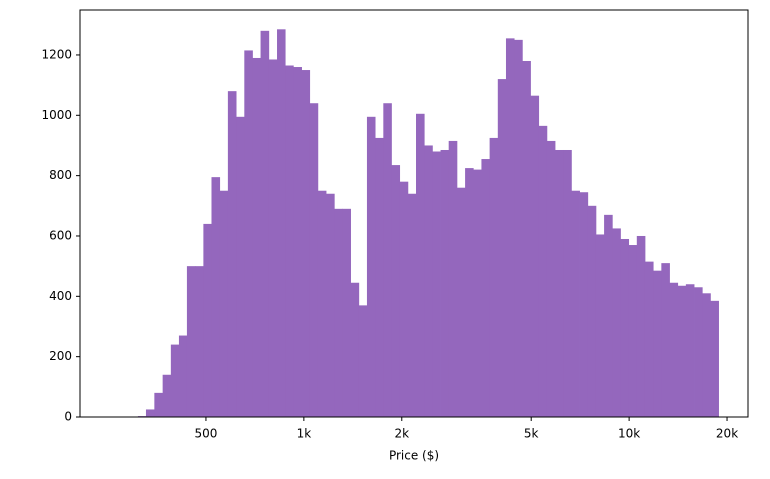 The image size is (770, 479). Describe the element at coordinates (60, 175) in the screenshot. I see `y-tick-label: 800` at that location.